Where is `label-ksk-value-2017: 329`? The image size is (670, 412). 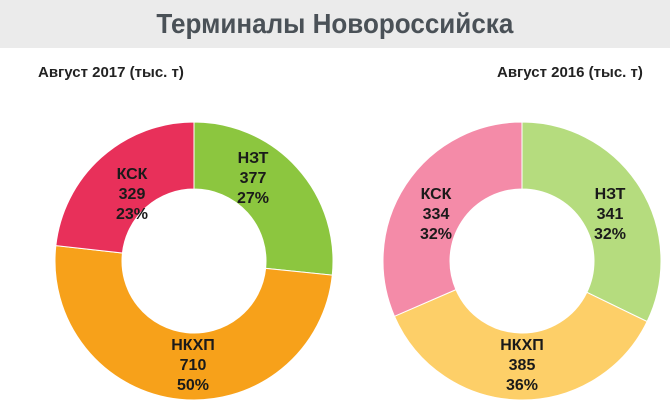
label-ksk-value-2017: 329 is located at coordinates (132, 194).